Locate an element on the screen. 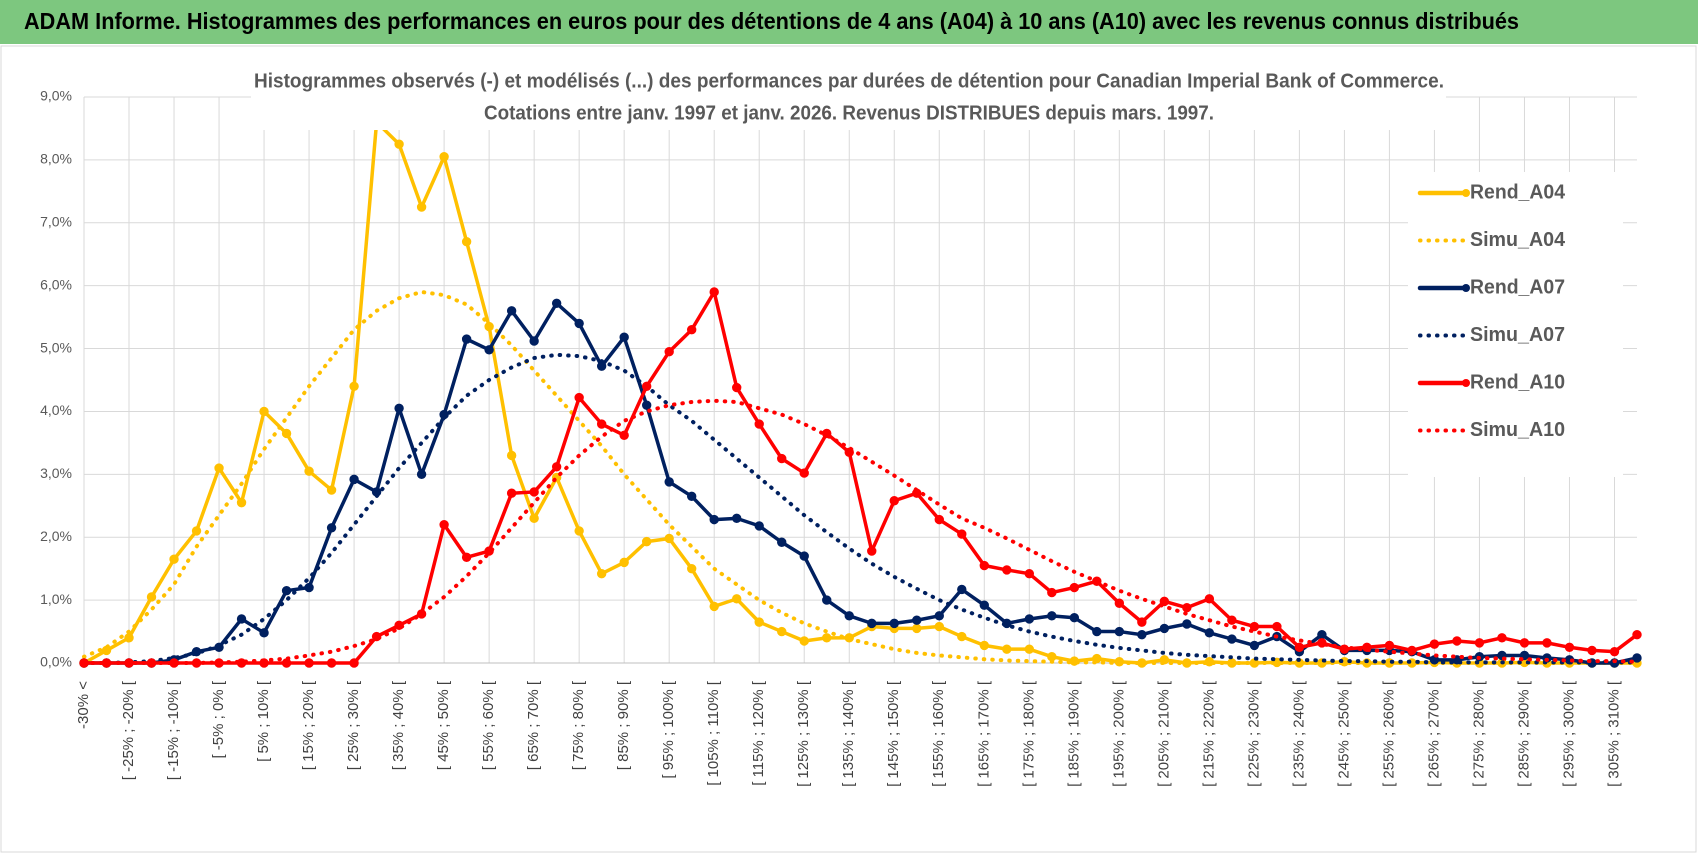 The width and height of the screenshot is (1698, 854). x-tick-label: [ 155% ; 160% [ is located at coordinates (938, 733).